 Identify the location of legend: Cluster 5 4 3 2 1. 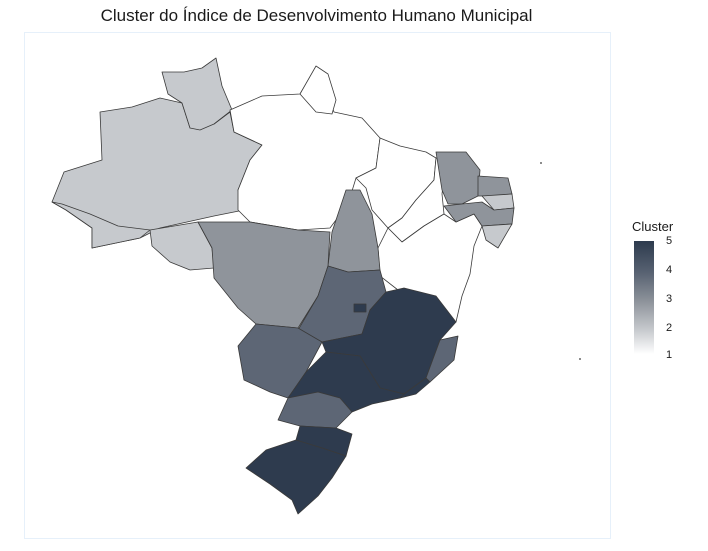
(653, 290).